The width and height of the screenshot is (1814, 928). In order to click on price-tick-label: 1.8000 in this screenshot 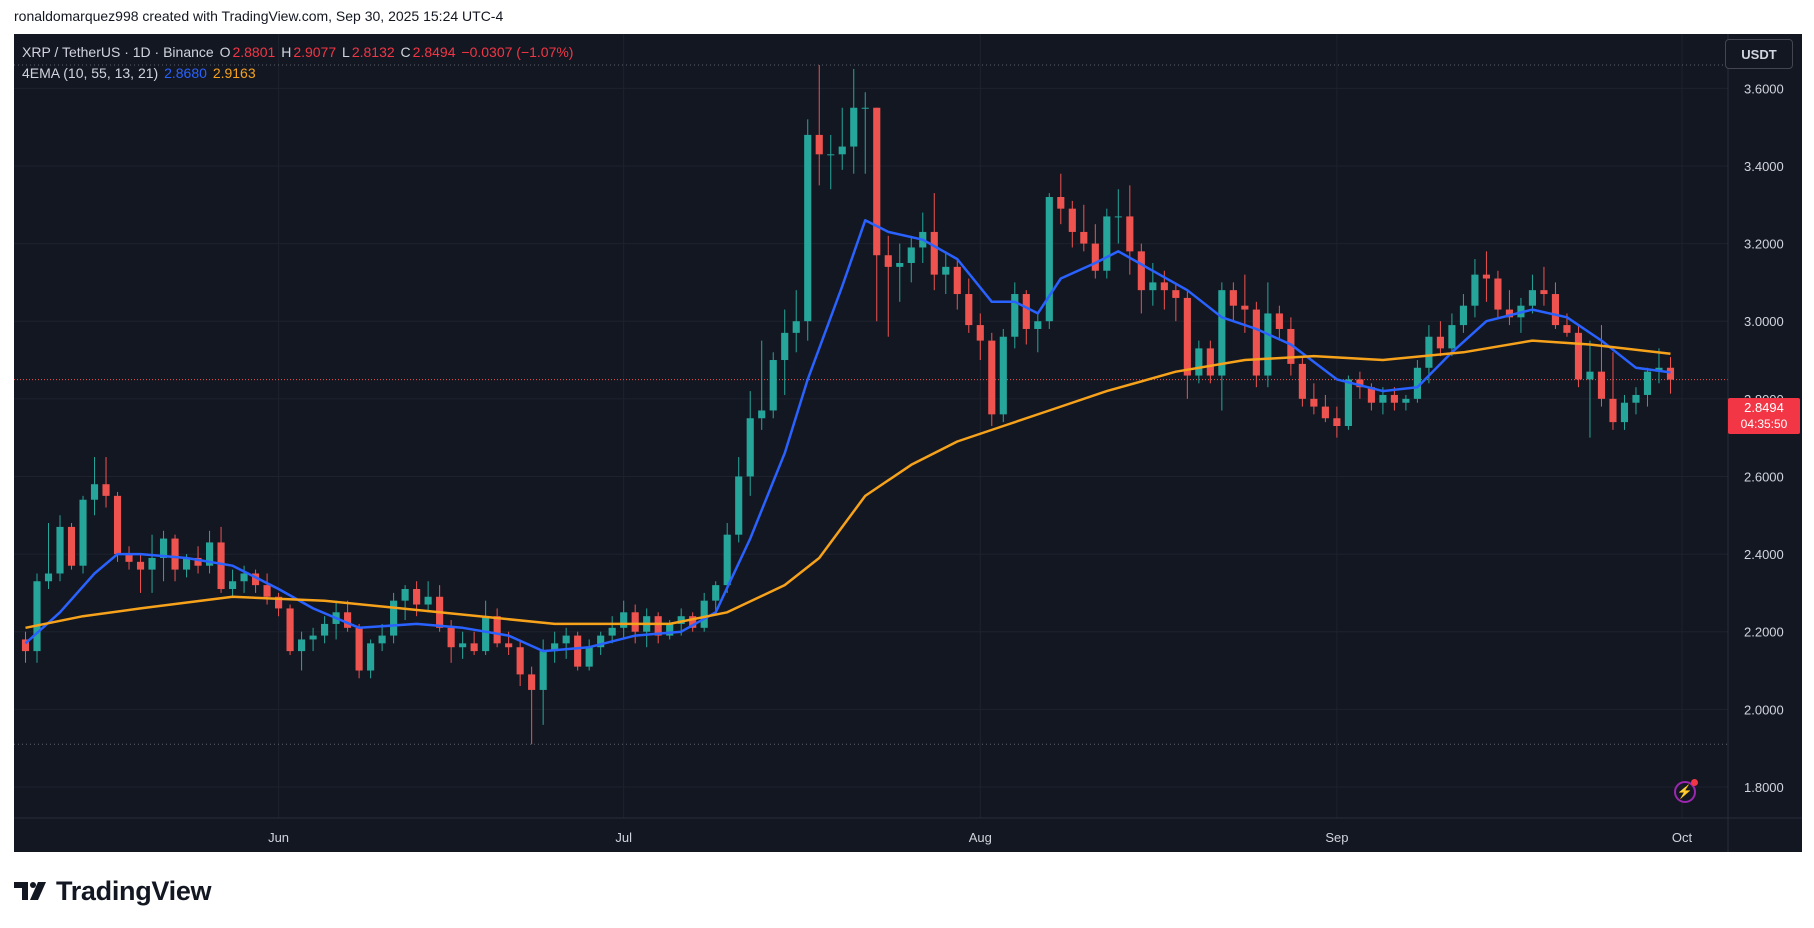, I will do `click(1764, 787)`.